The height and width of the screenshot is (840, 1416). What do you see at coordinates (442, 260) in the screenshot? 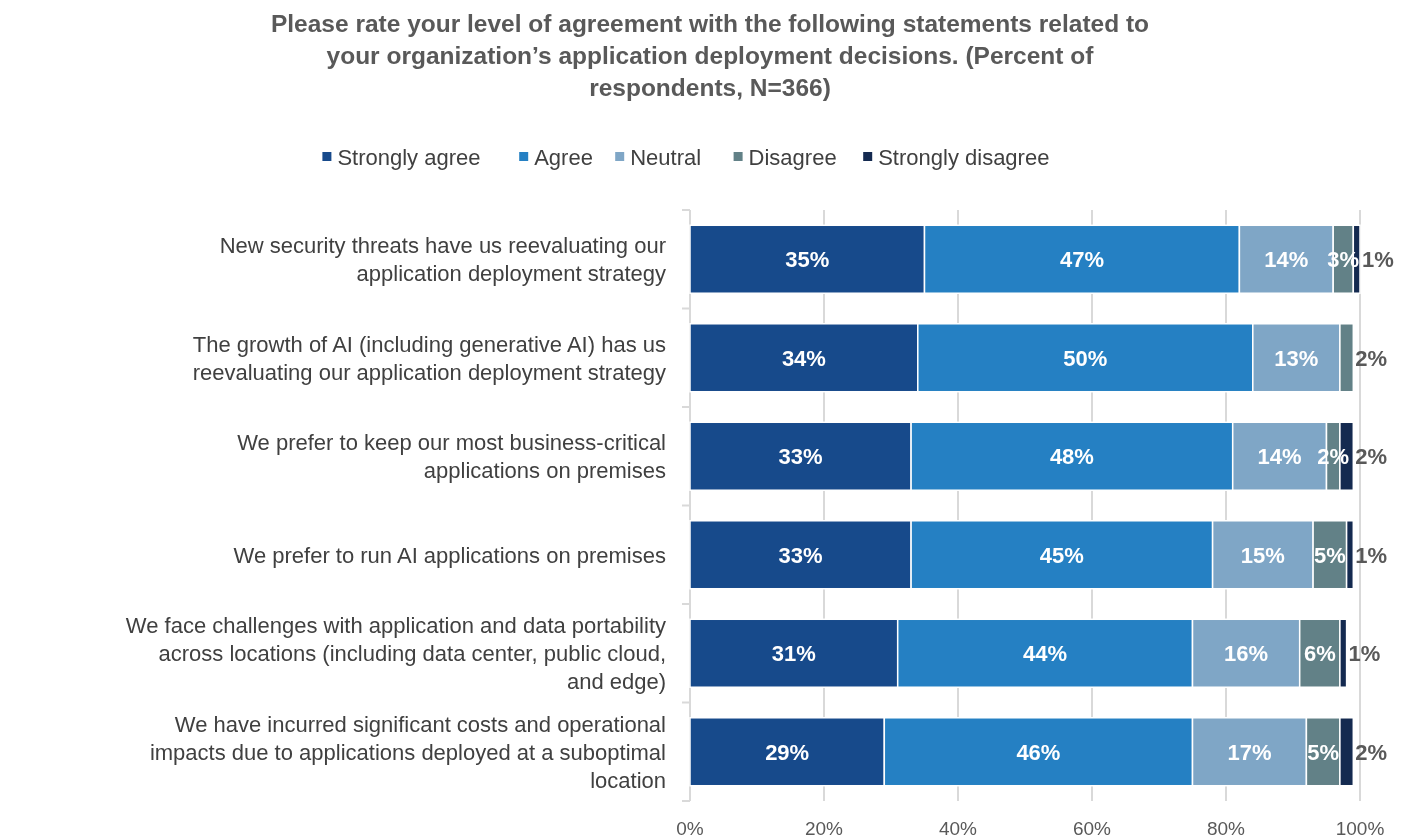
I see `y-tick-label: New security threats have us reevaluating our application deployment strategy` at bounding box center [442, 260].